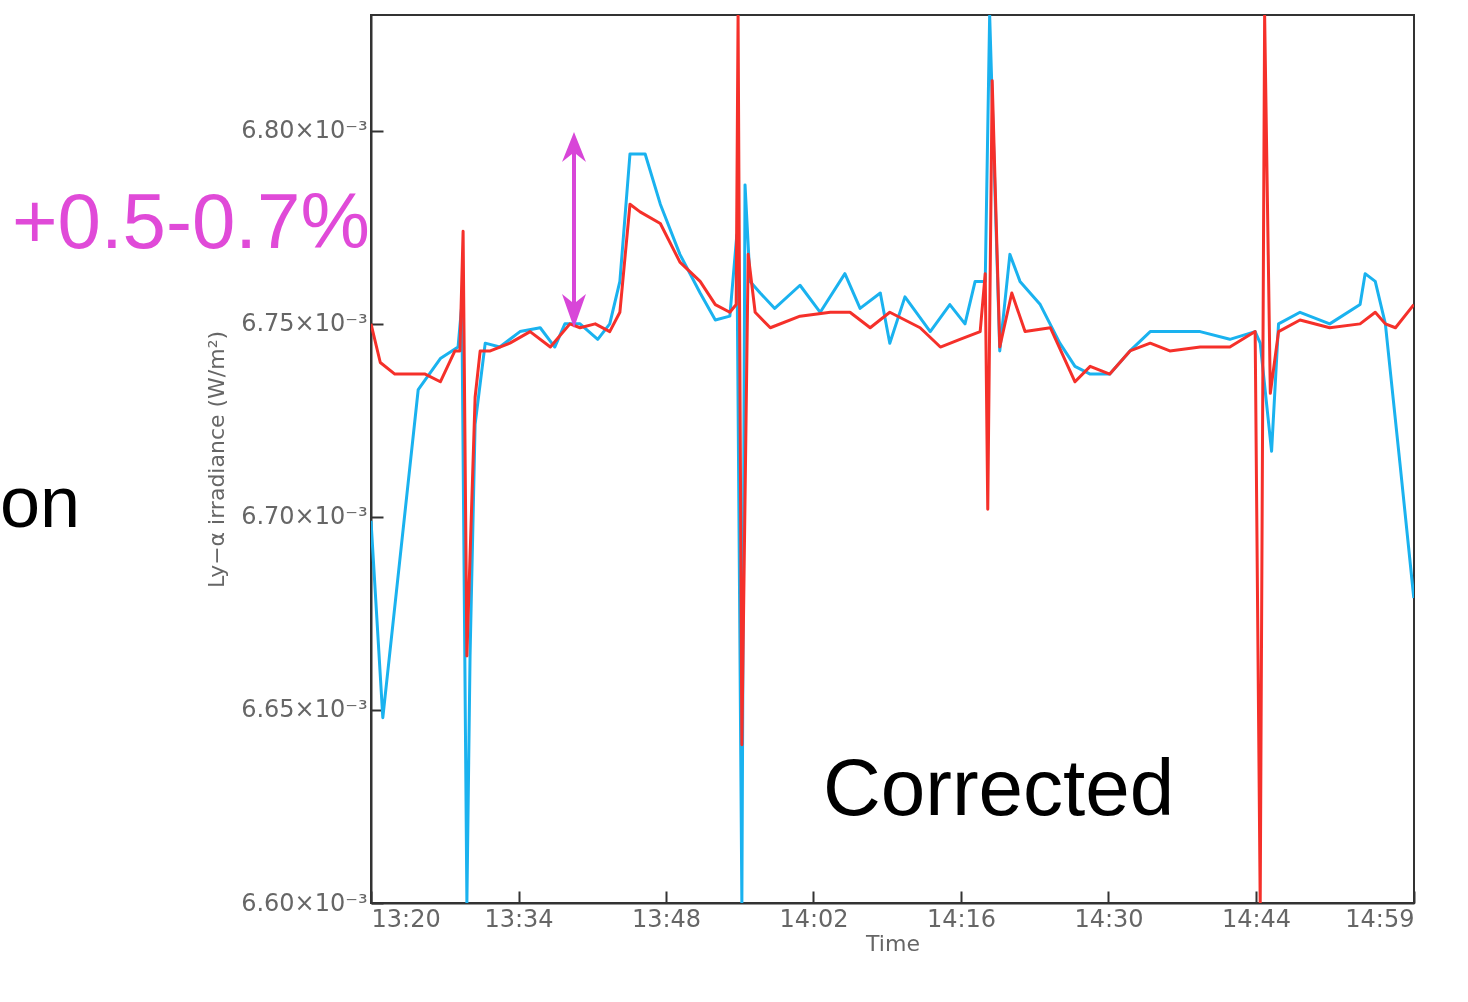 The image size is (1468, 1002). I want to click on x-tick-label: 14:16, so click(961, 918).